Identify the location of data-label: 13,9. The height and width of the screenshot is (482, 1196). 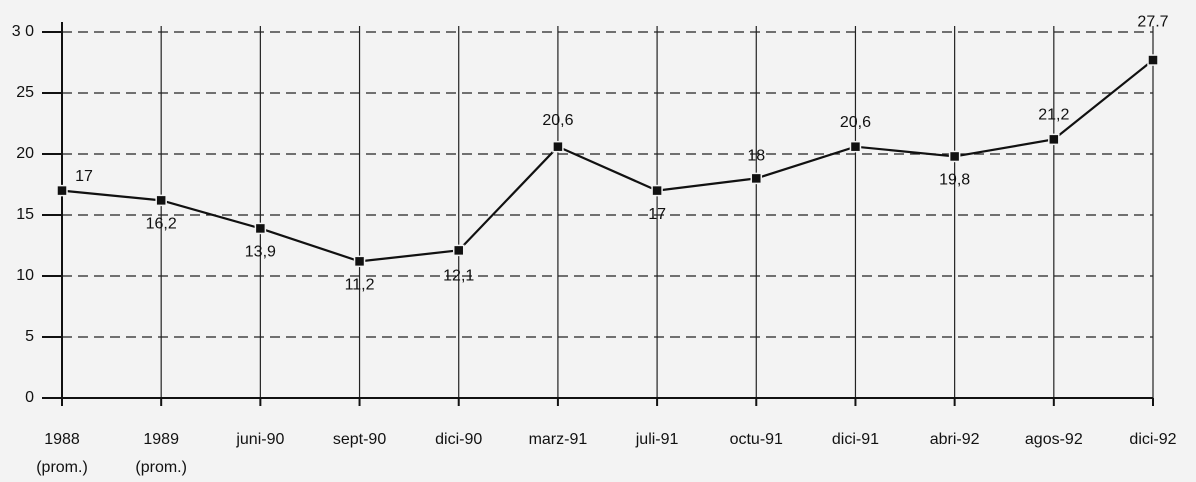
(260, 252).